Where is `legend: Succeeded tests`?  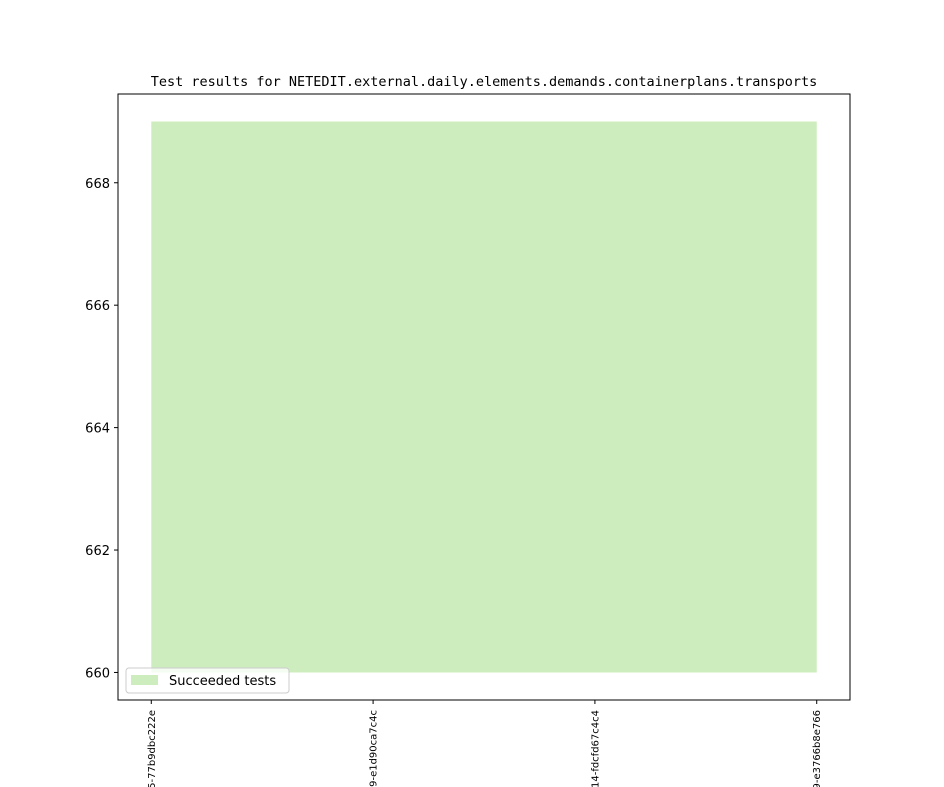
legend: Succeeded tests is located at coordinates (207, 680).